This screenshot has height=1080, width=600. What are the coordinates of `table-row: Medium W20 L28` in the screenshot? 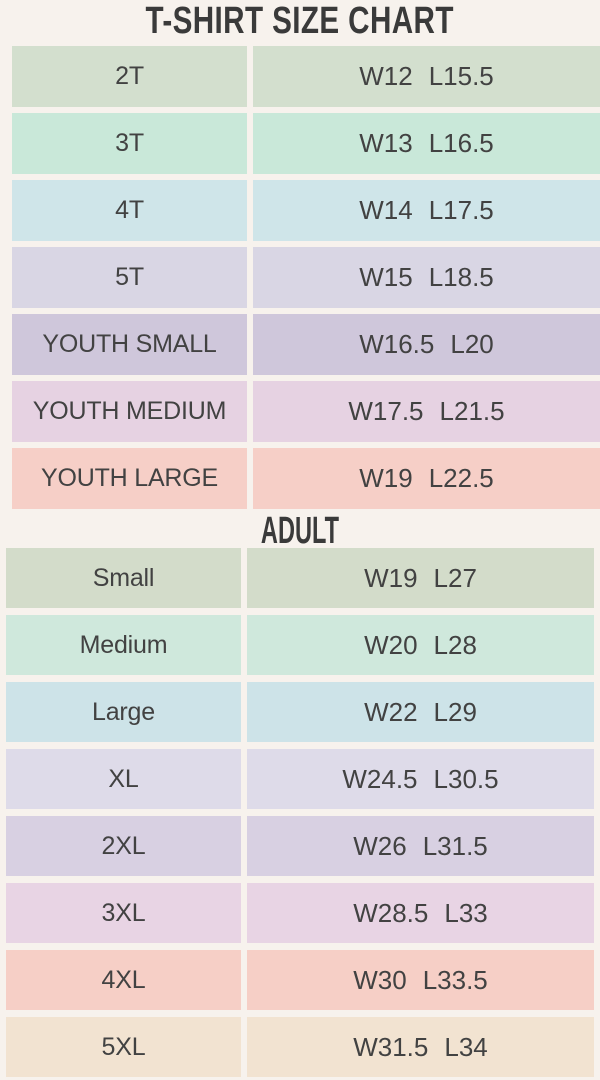 It's located at (300, 645).